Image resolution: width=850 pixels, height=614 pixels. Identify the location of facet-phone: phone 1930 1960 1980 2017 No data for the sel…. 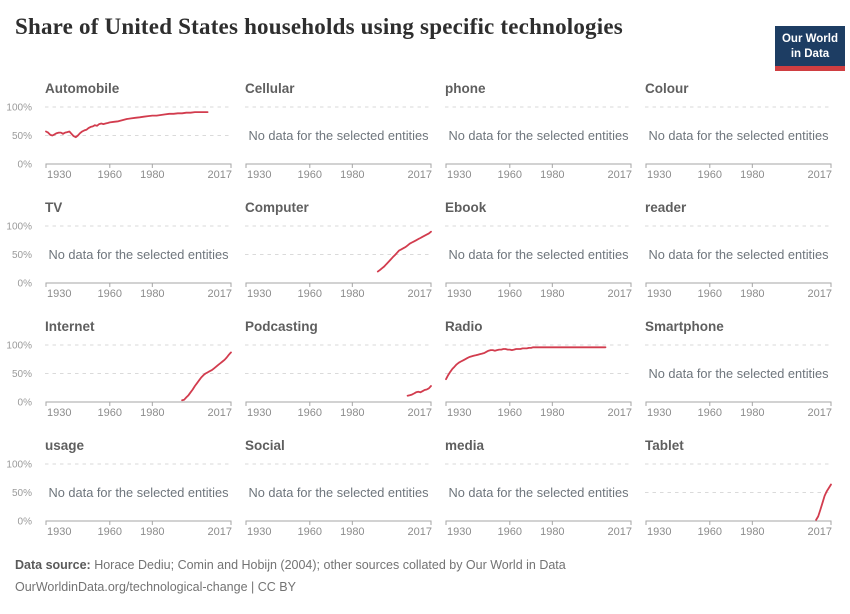
(538, 129).